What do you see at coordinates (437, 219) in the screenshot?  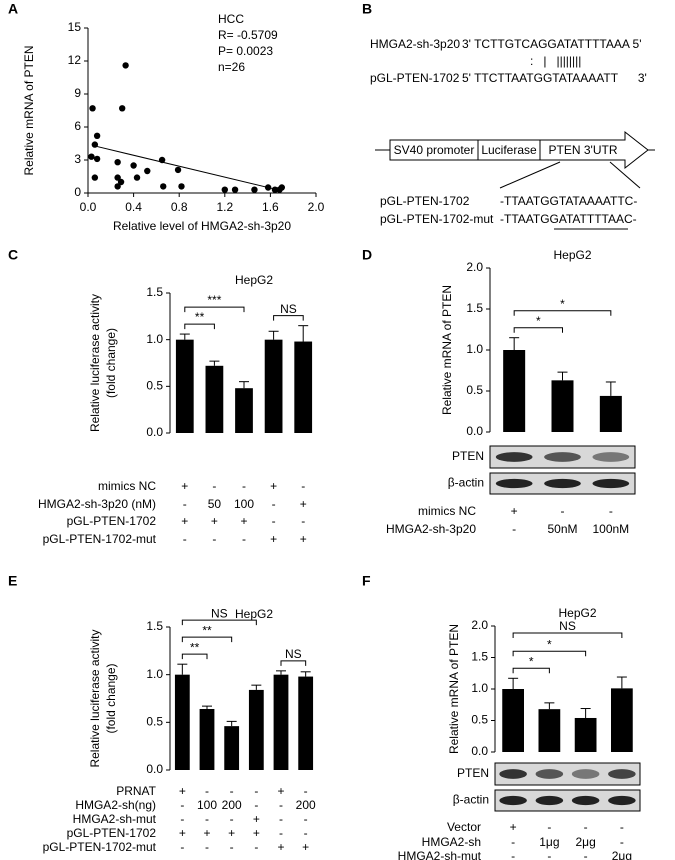 I see `sequence-label: pGL-PTEN-1702-mut` at bounding box center [437, 219].